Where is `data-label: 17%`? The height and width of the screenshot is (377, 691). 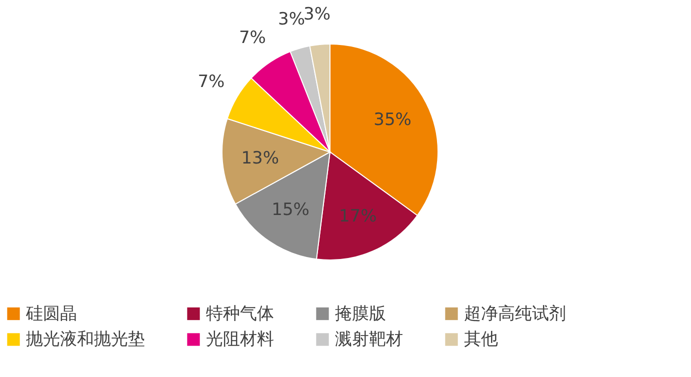
data-label: 17% is located at coordinates (357, 216).